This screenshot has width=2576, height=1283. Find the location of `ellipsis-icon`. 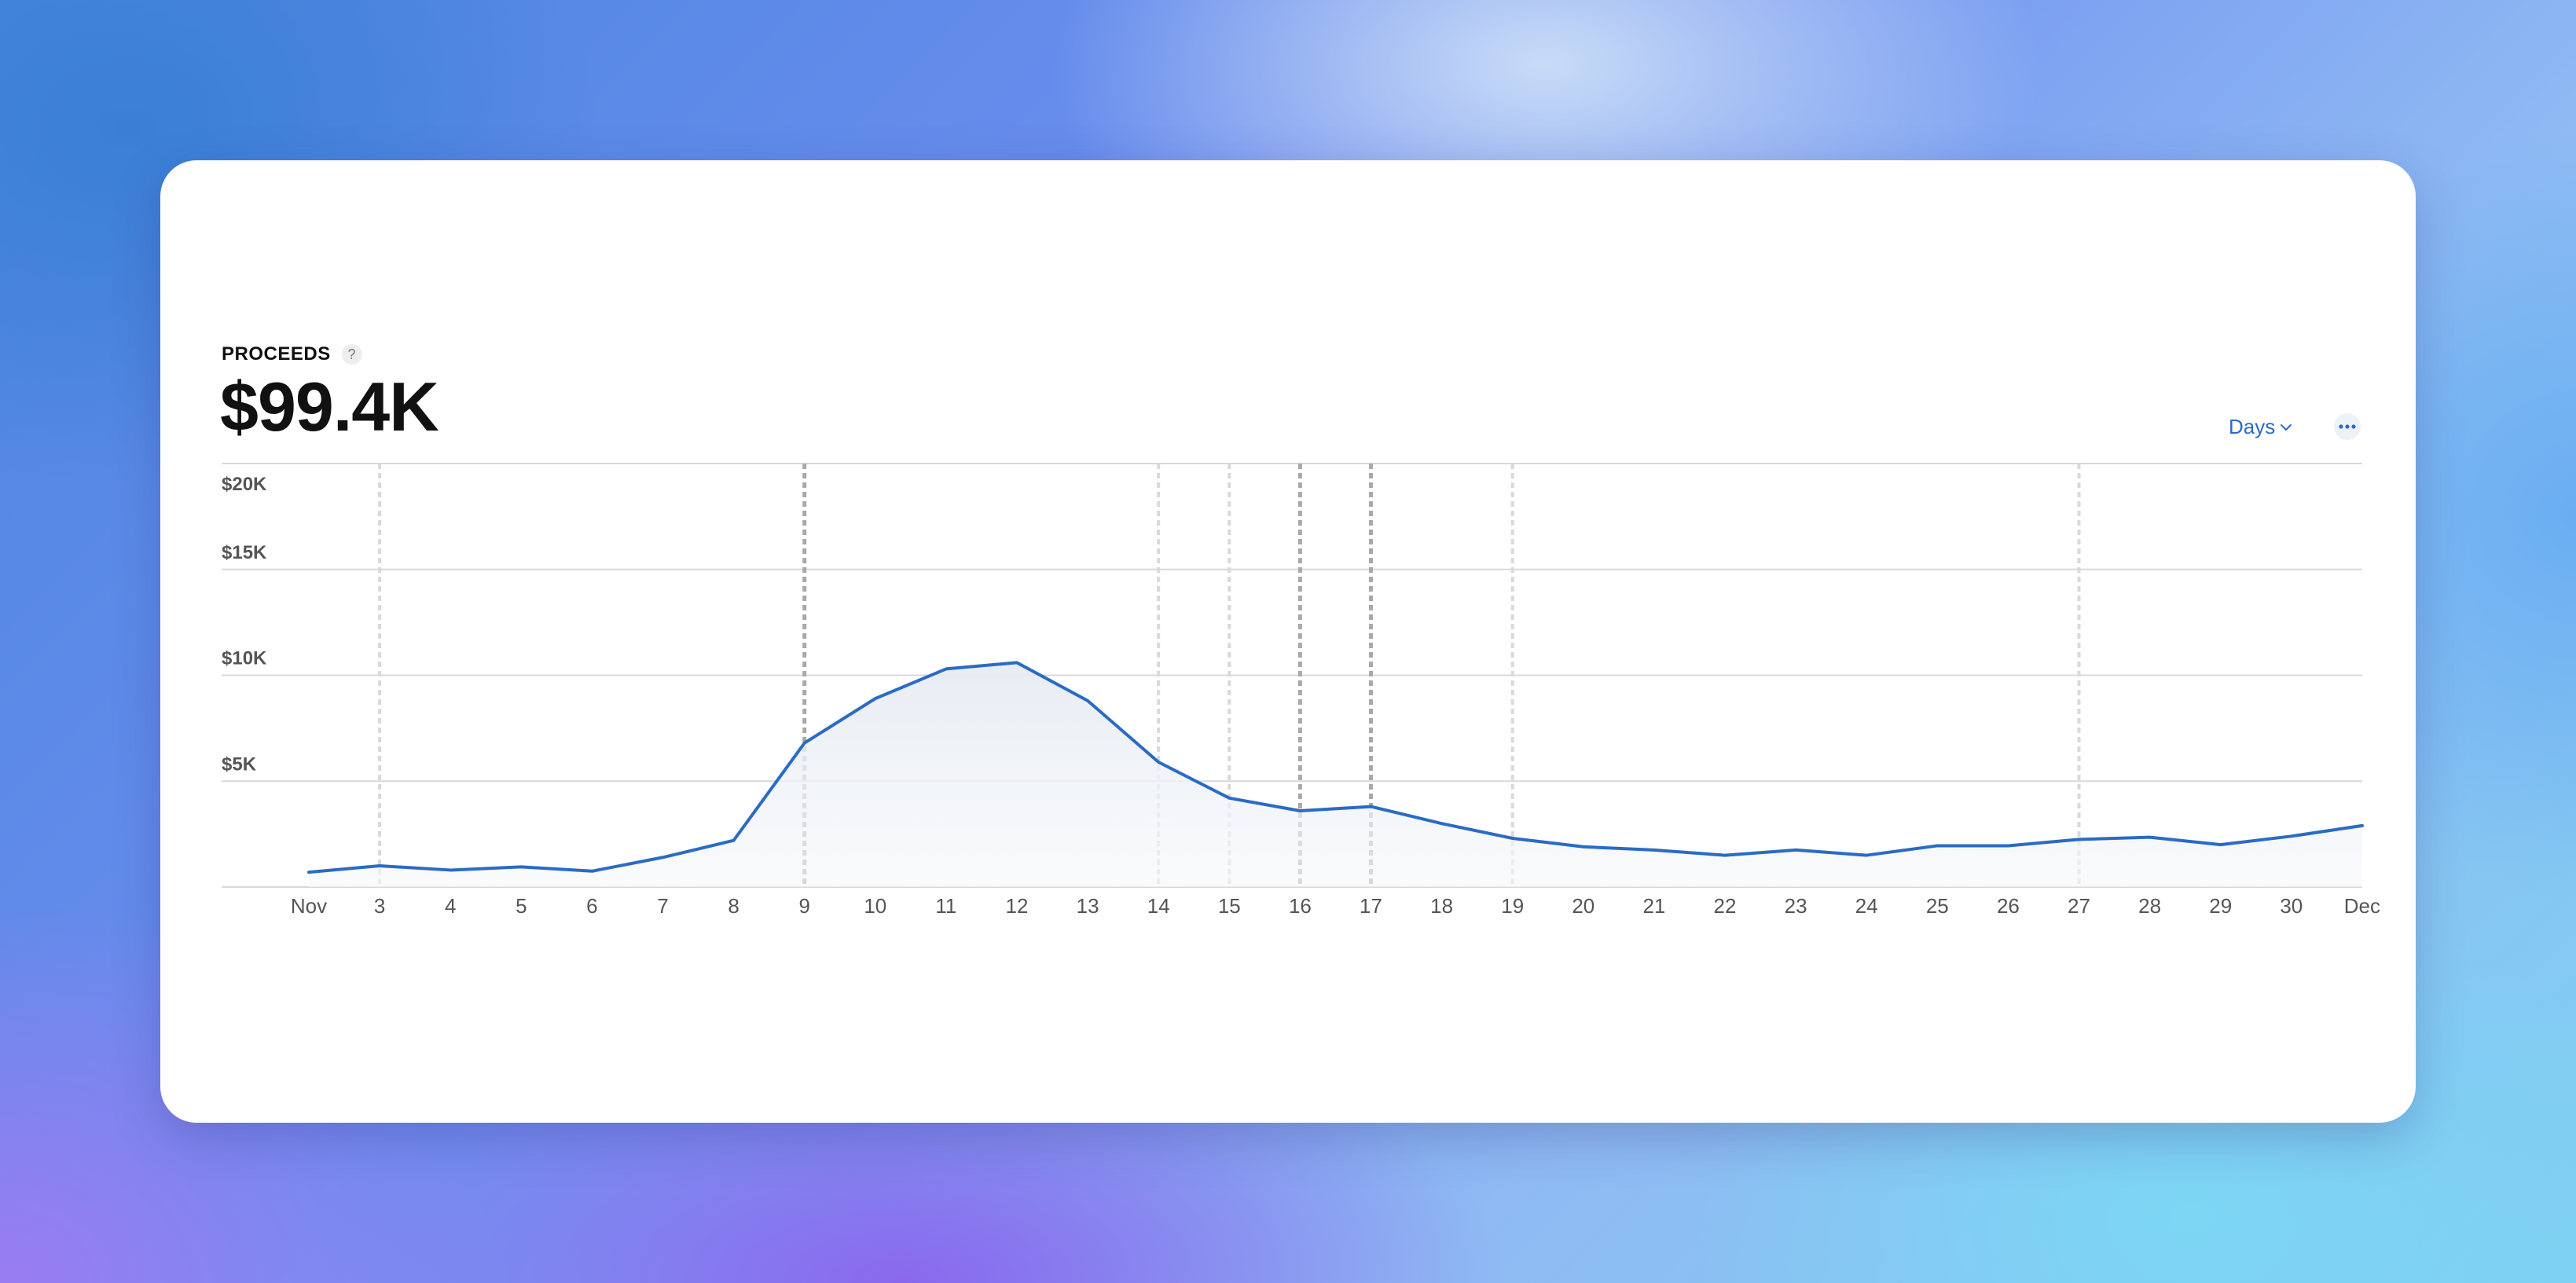

ellipsis-icon is located at coordinates (2347, 426).